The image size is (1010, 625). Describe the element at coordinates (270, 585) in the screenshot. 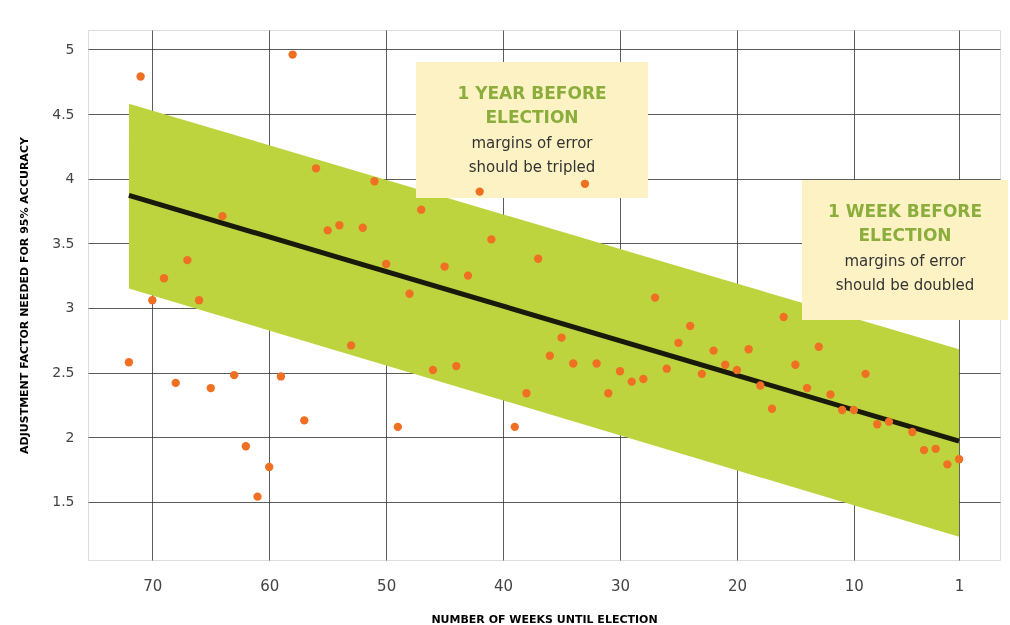

I see `x-tick-label: 60` at that location.